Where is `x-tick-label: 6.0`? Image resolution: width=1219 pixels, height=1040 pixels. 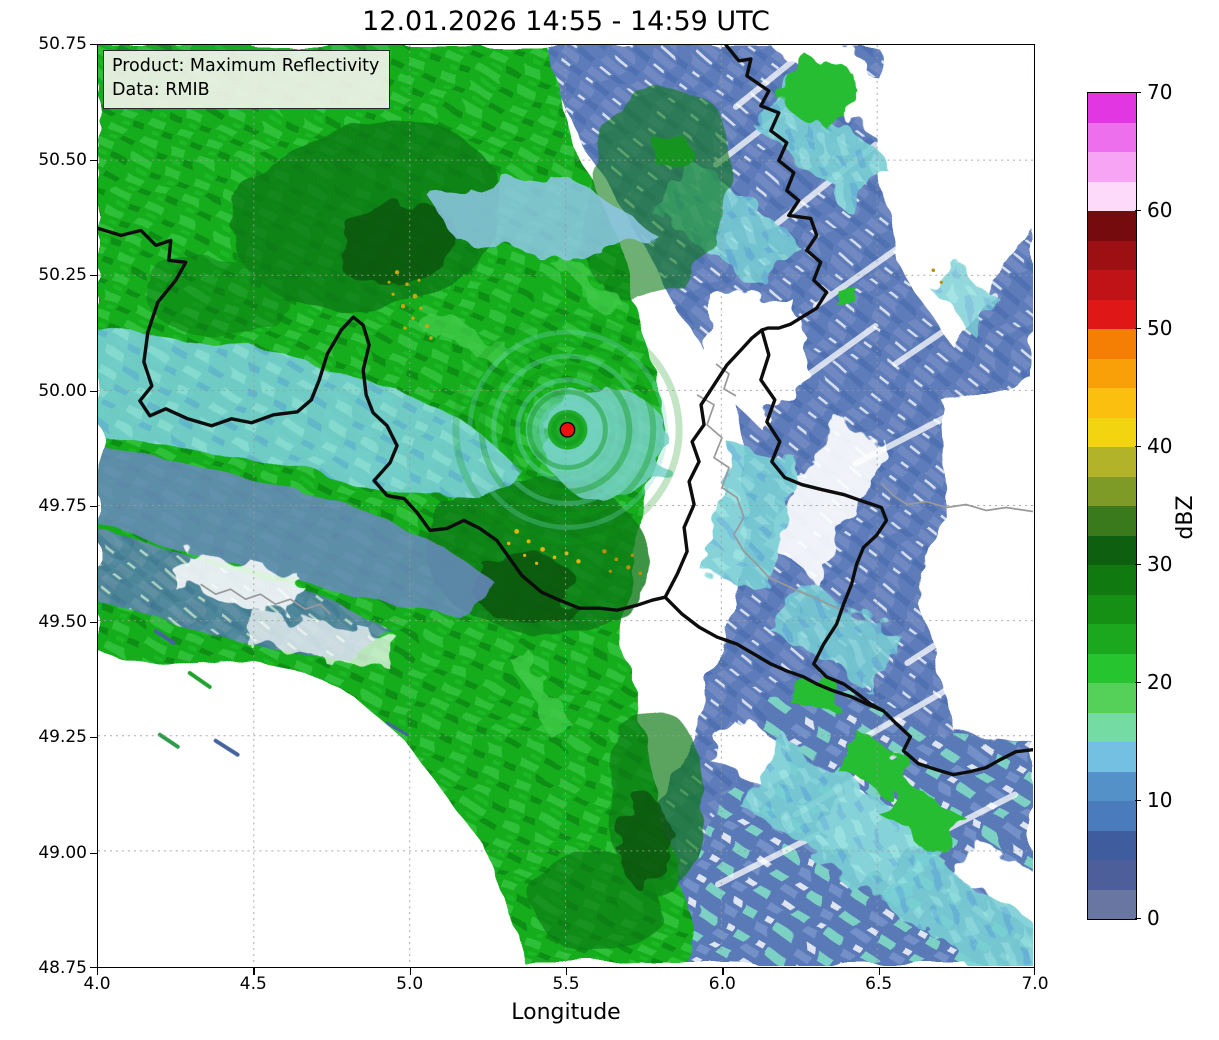
x-tick-label: 6.0 is located at coordinates (722, 984).